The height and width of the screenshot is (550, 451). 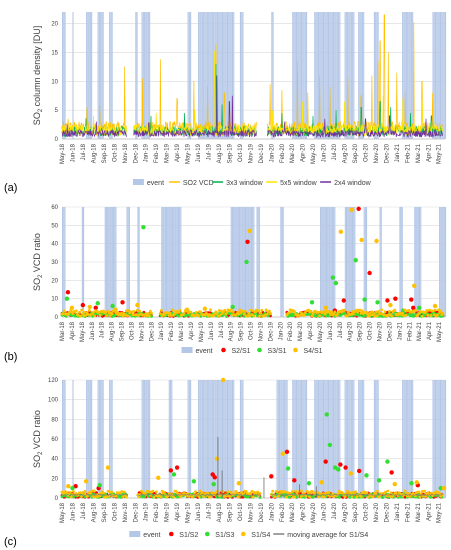 What do you see at coordinates (277, 351) in the screenshot?
I see `legend-label: S3/S1` at bounding box center [277, 351].